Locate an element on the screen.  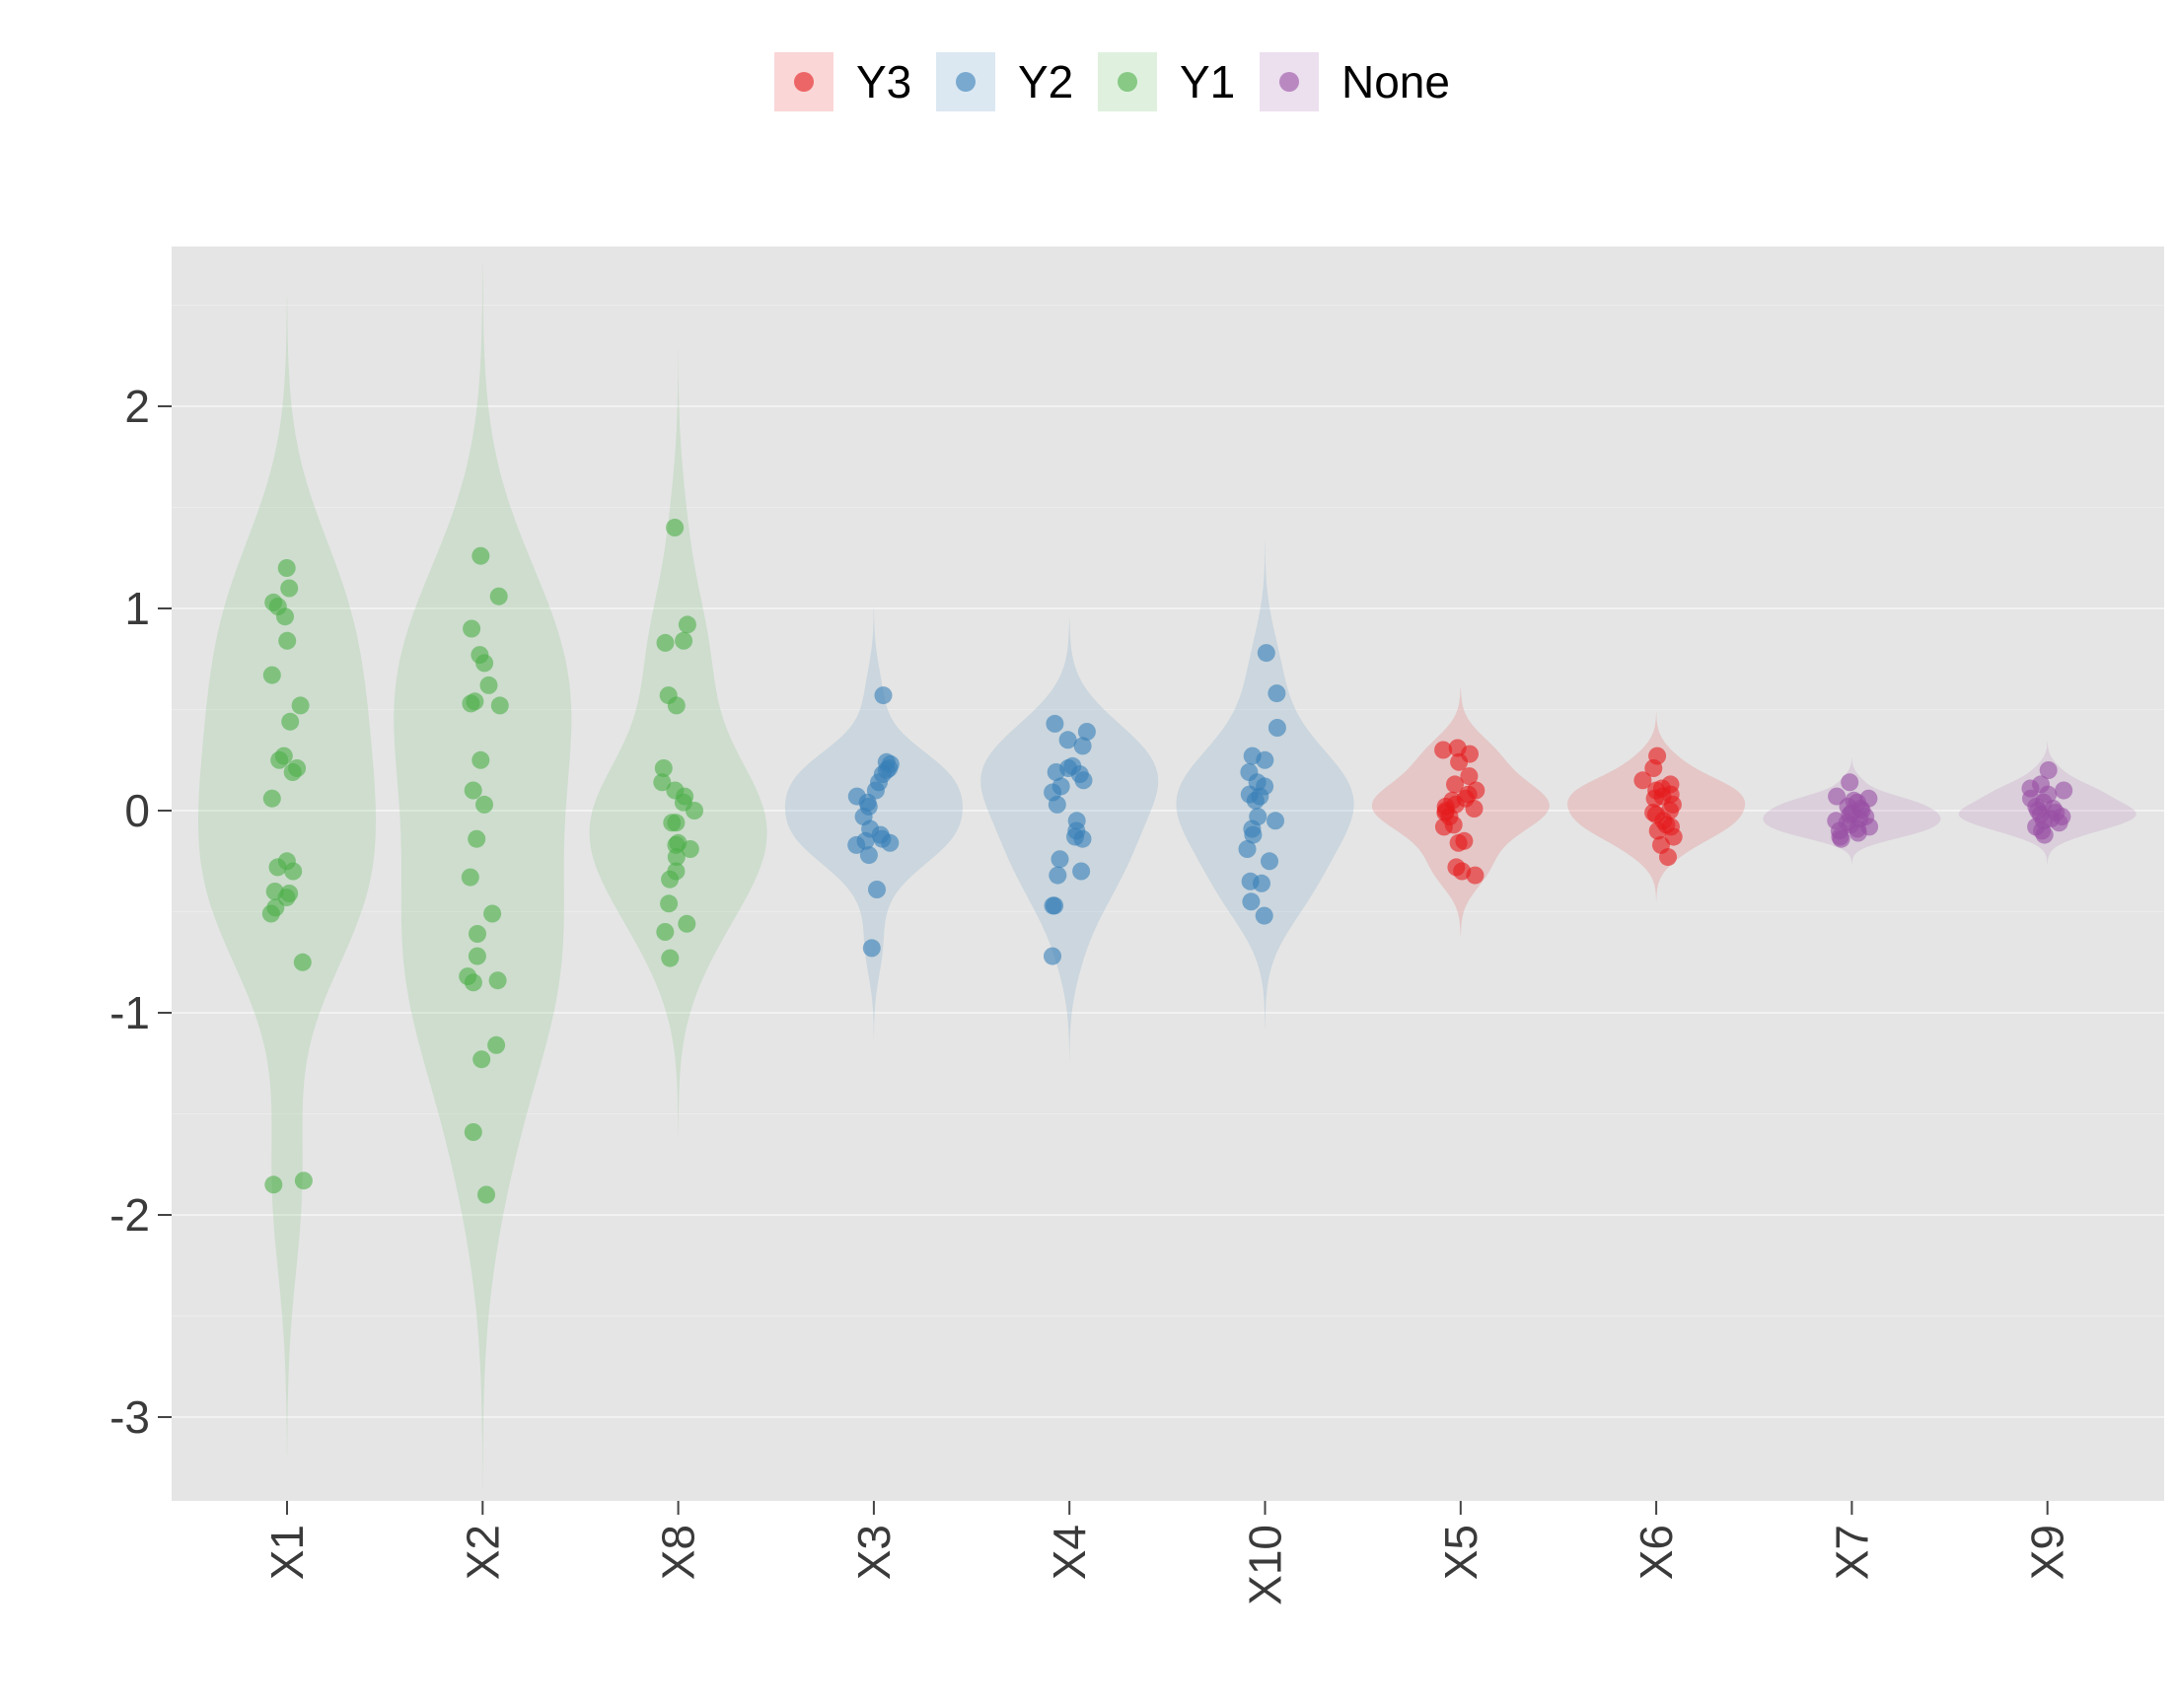
x-tick-label: X8 is located at coordinates (678, 1552).